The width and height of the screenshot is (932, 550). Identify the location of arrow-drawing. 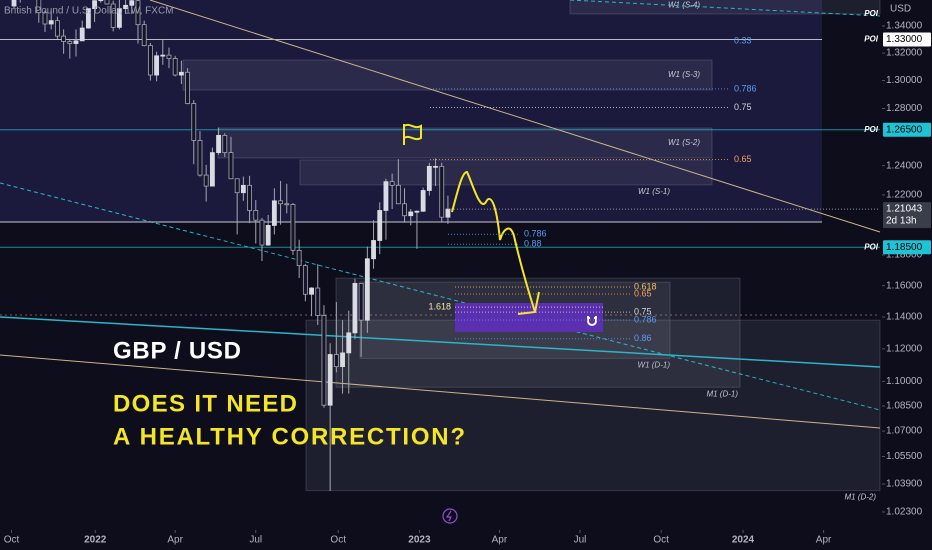
(495, 242).